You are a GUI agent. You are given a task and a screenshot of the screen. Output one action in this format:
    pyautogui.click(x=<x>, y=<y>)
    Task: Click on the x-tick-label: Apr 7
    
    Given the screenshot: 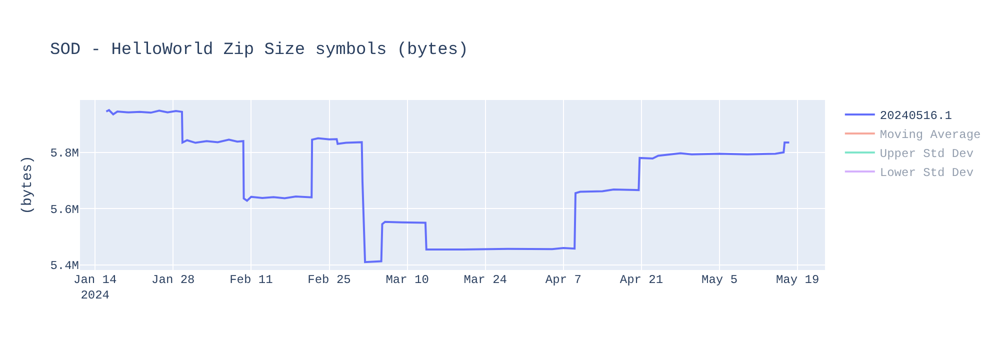 What is the action you would take?
    pyautogui.click(x=563, y=280)
    